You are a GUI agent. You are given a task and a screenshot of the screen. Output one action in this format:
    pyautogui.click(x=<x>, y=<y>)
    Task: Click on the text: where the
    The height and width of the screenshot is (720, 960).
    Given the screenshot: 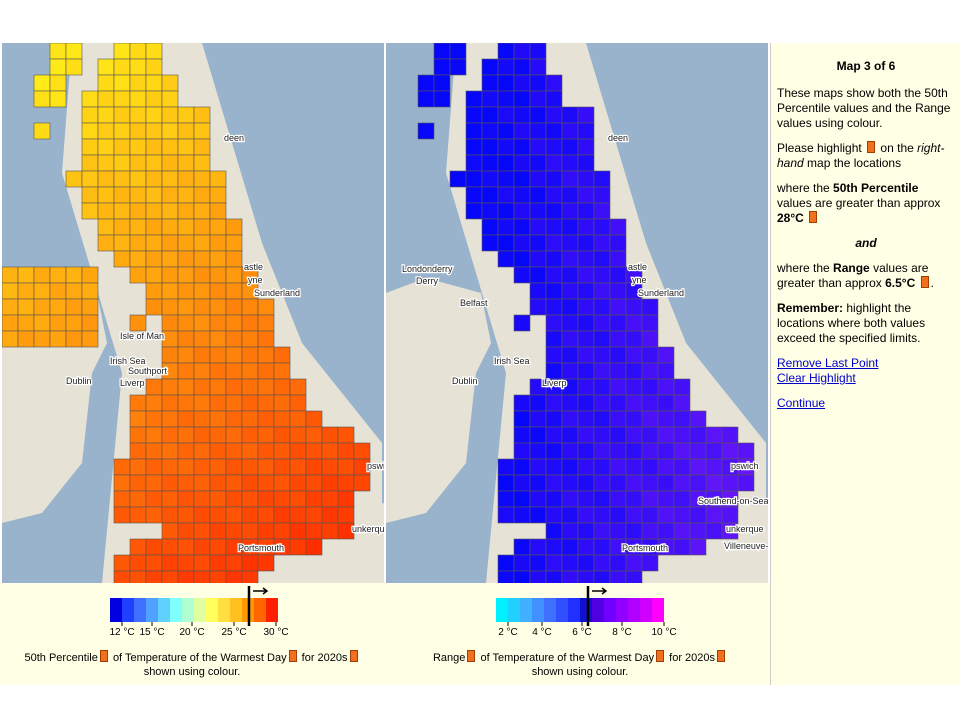 What is the action you would take?
    pyautogui.click(x=803, y=188)
    